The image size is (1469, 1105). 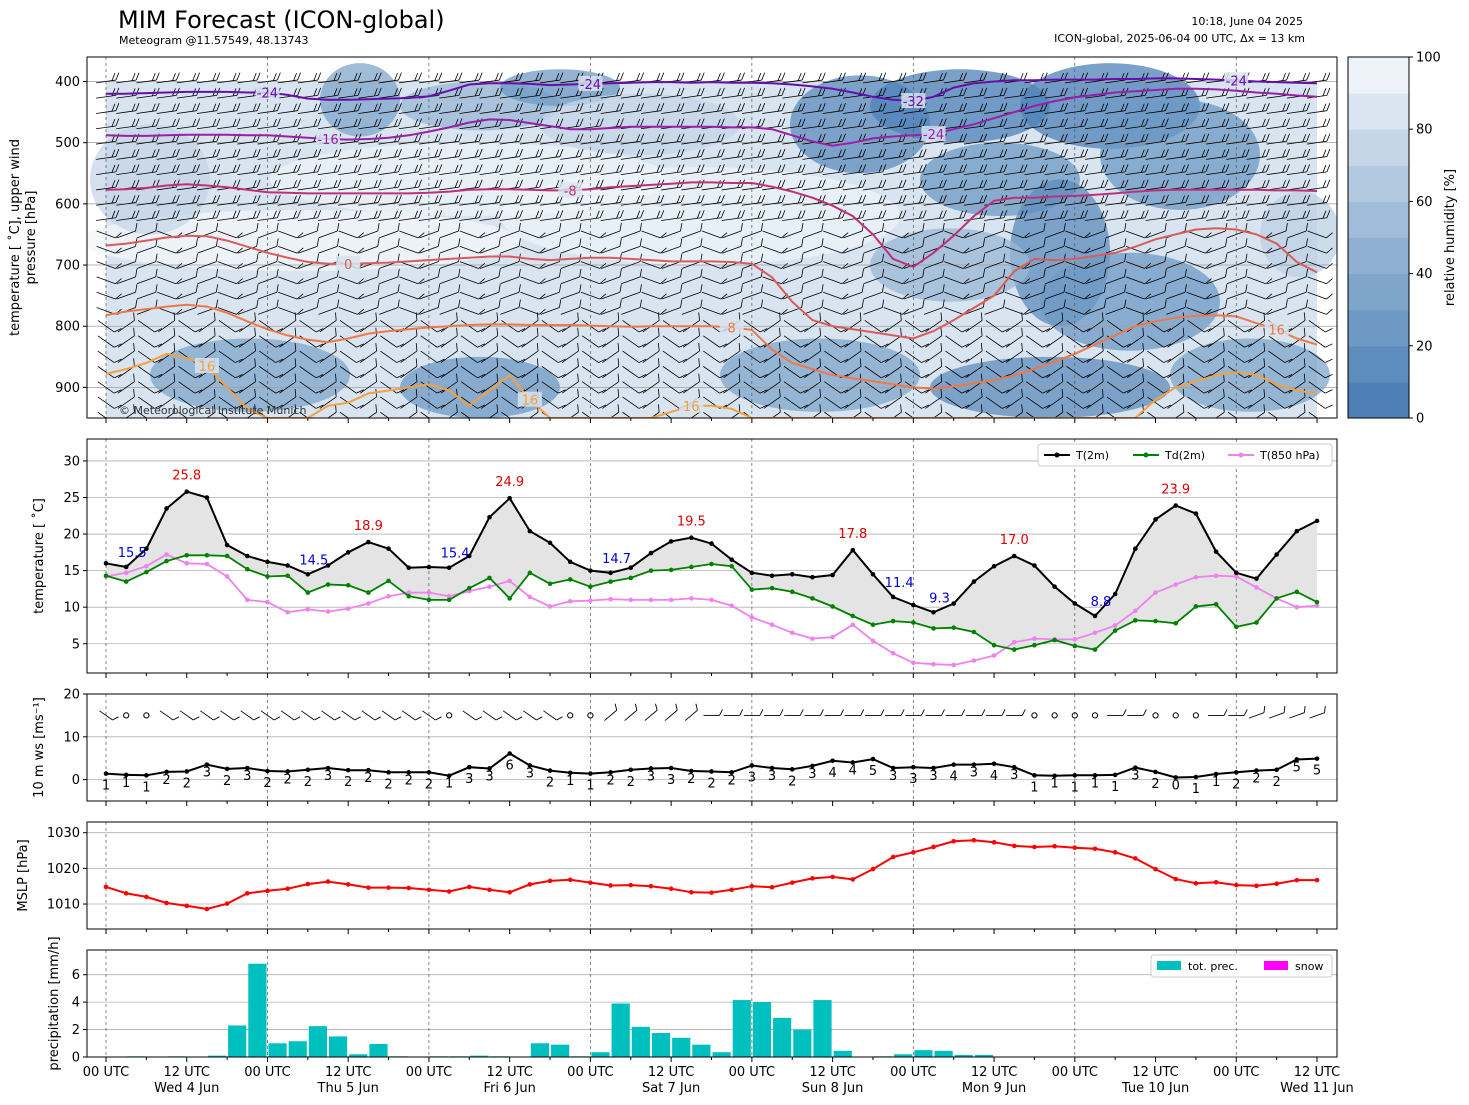 I want to click on humidity-patch, so click(x=250, y=375).